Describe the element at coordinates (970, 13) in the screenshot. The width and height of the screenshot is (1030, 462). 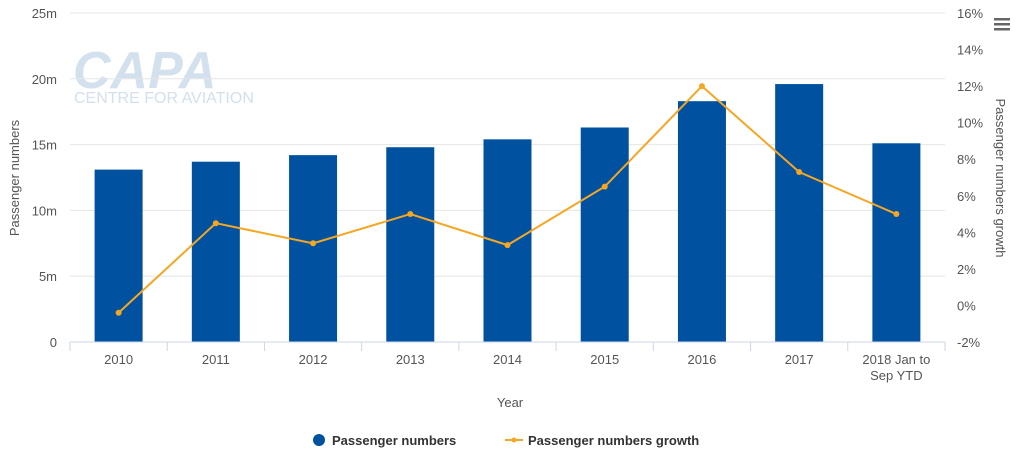
I see `y2-tick-label: 16%` at that location.